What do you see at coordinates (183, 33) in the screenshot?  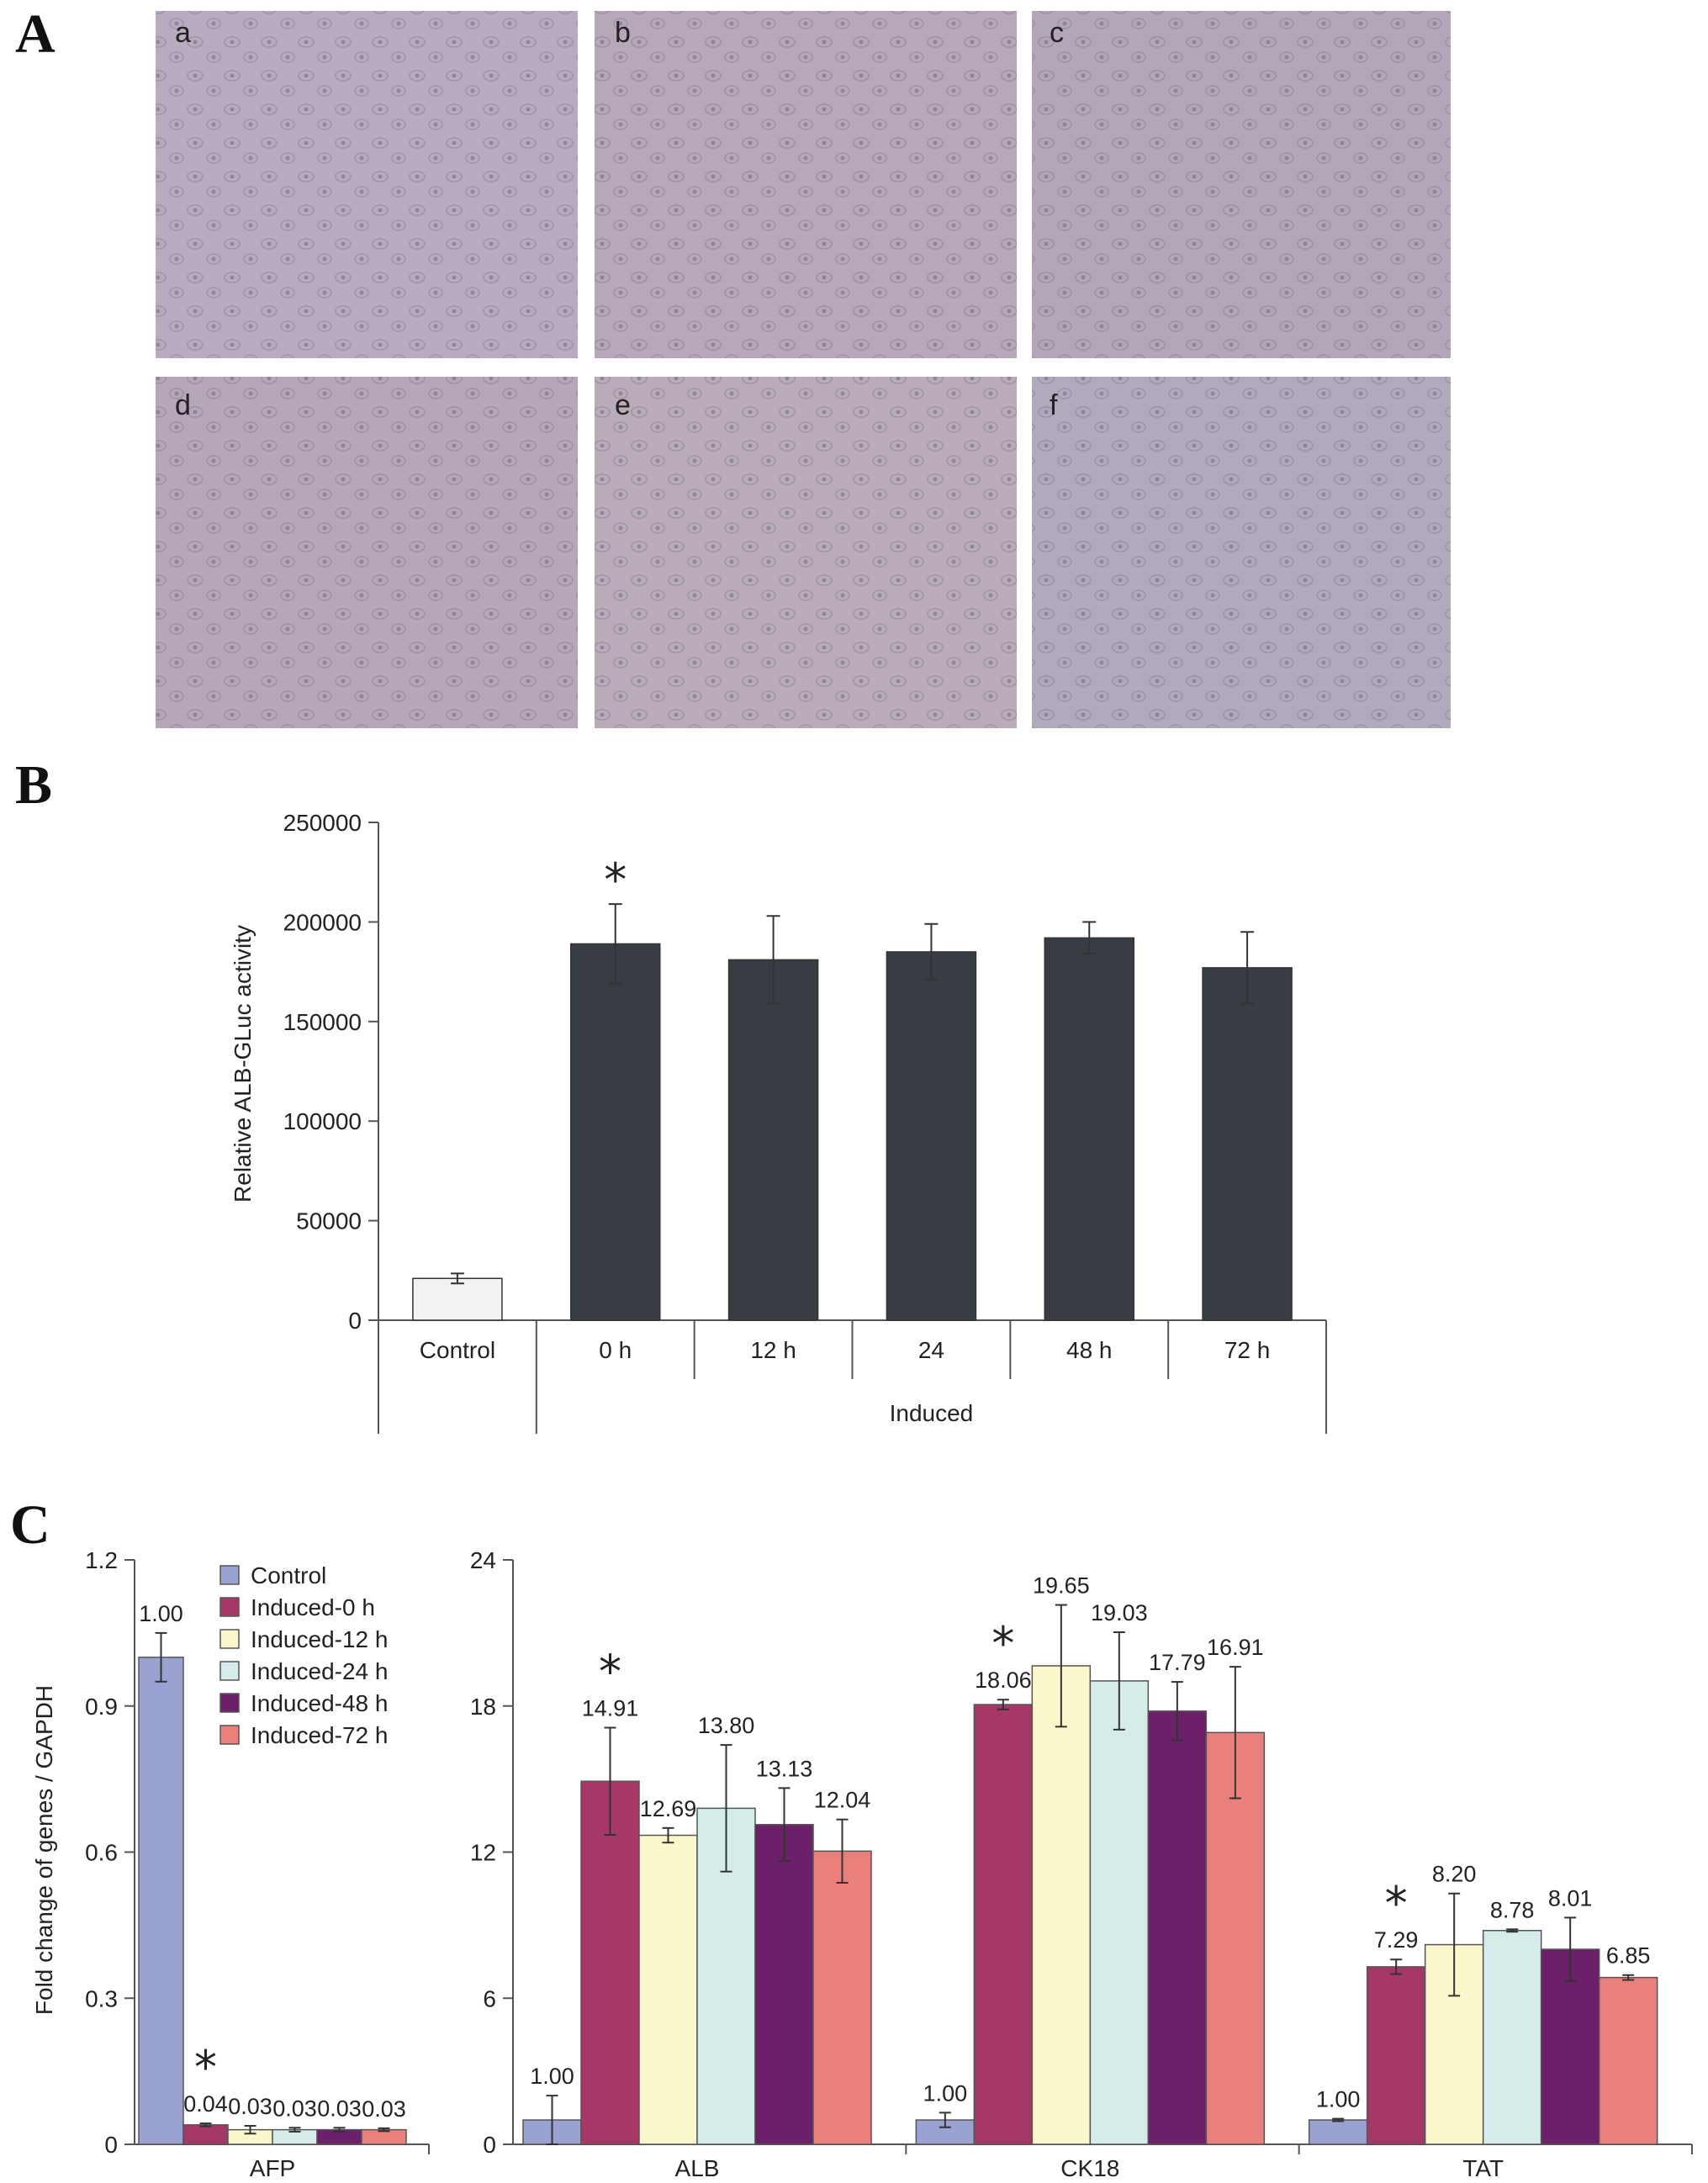 I see `micrograph-a-label: a` at bounding box center [183, 33].